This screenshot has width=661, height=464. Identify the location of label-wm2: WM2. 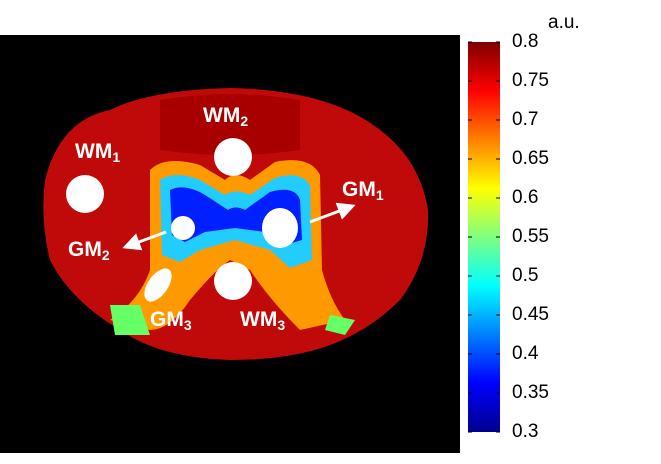
(226, 116).